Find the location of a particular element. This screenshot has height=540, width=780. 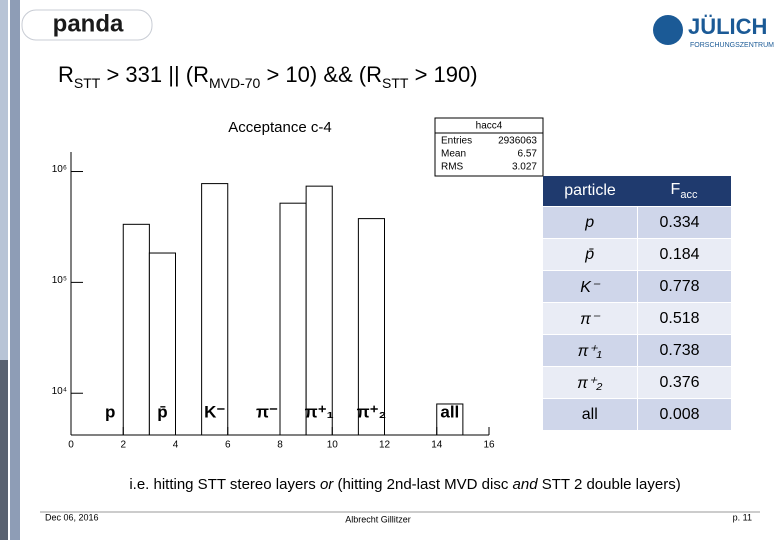

table-row: all 0.008 is located at coordinates (637, 414).